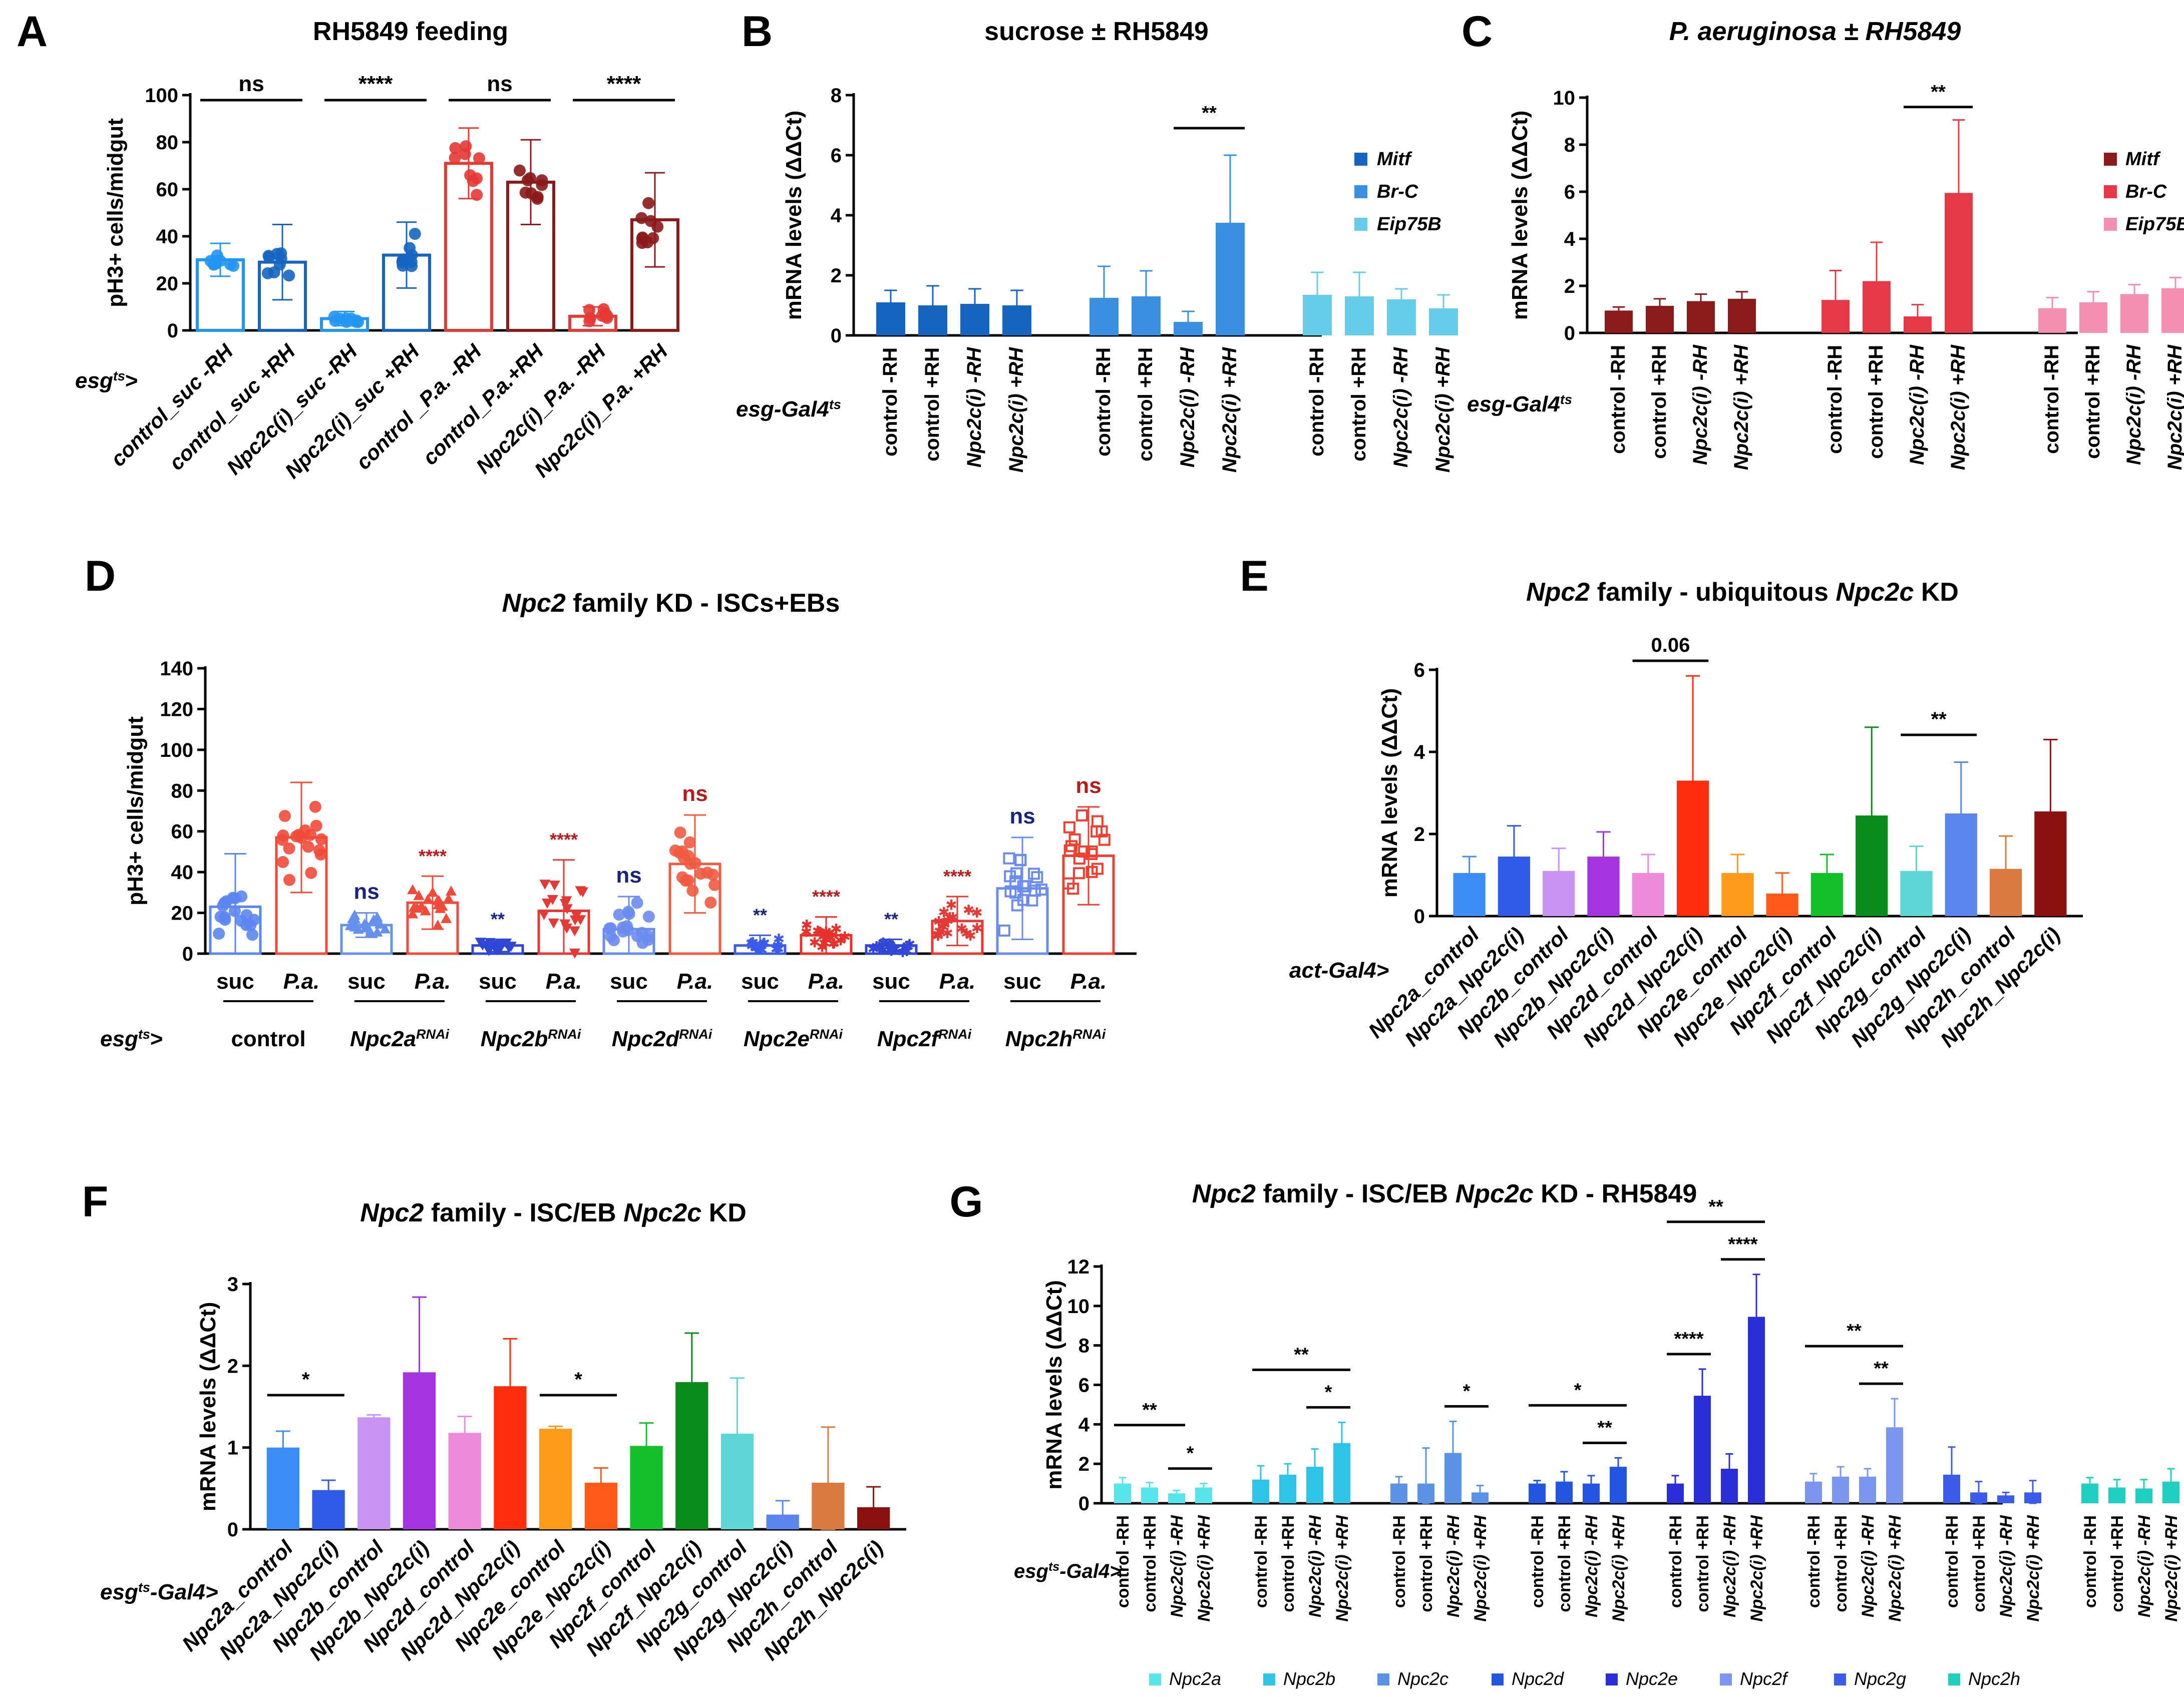 Image resolution: width=2184 pixels, height=1697 pixels. I want to click on y-axis-label: pH3+ cells/midgut, so click(115, 213).